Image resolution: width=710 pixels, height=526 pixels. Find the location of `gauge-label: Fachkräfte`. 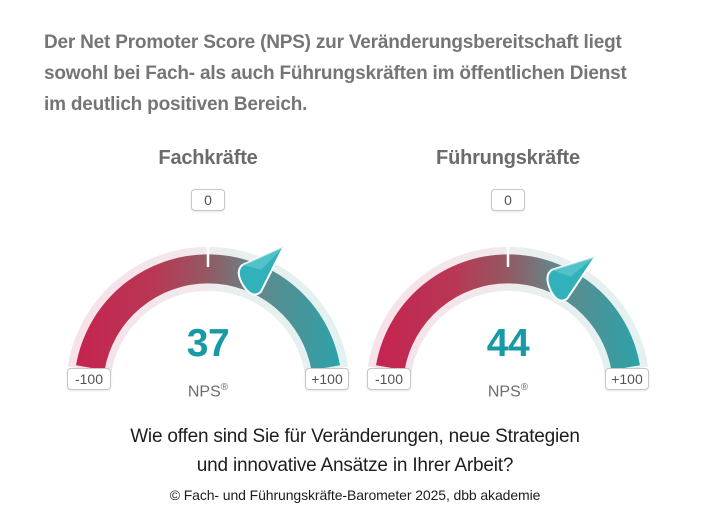

gauge-label: Fachkräfte is located at coordinates (208, 158).